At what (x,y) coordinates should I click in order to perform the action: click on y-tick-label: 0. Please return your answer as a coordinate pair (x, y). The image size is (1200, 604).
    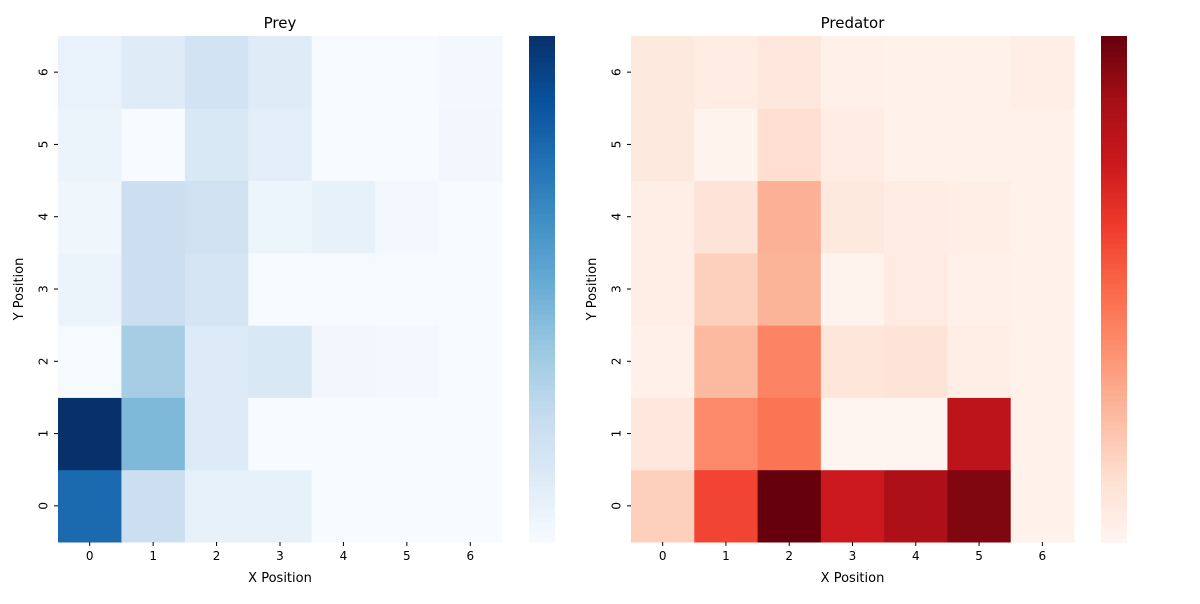
    Looking at the image, I should click on (617, 506).